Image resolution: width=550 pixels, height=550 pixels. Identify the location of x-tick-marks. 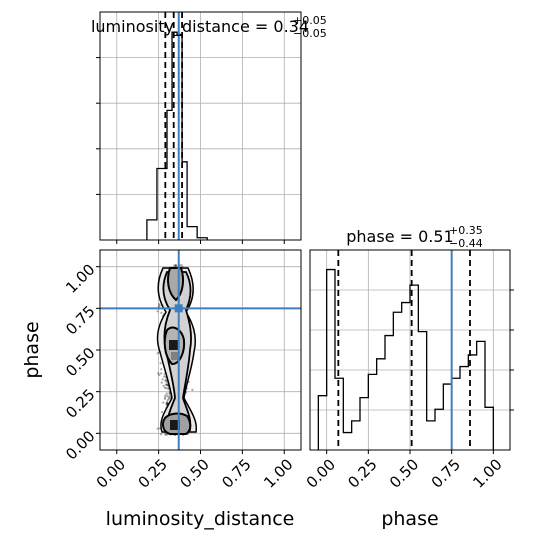
(200, 242).